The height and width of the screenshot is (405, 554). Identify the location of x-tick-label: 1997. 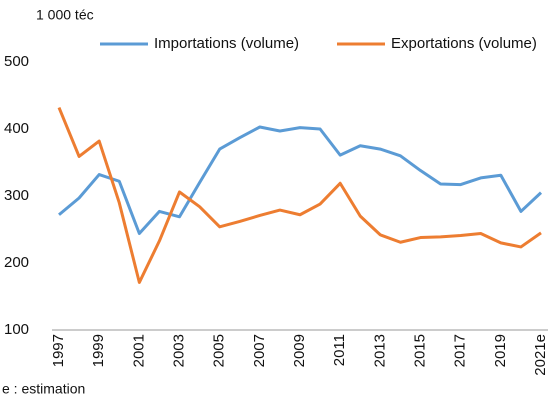
(58, 350).